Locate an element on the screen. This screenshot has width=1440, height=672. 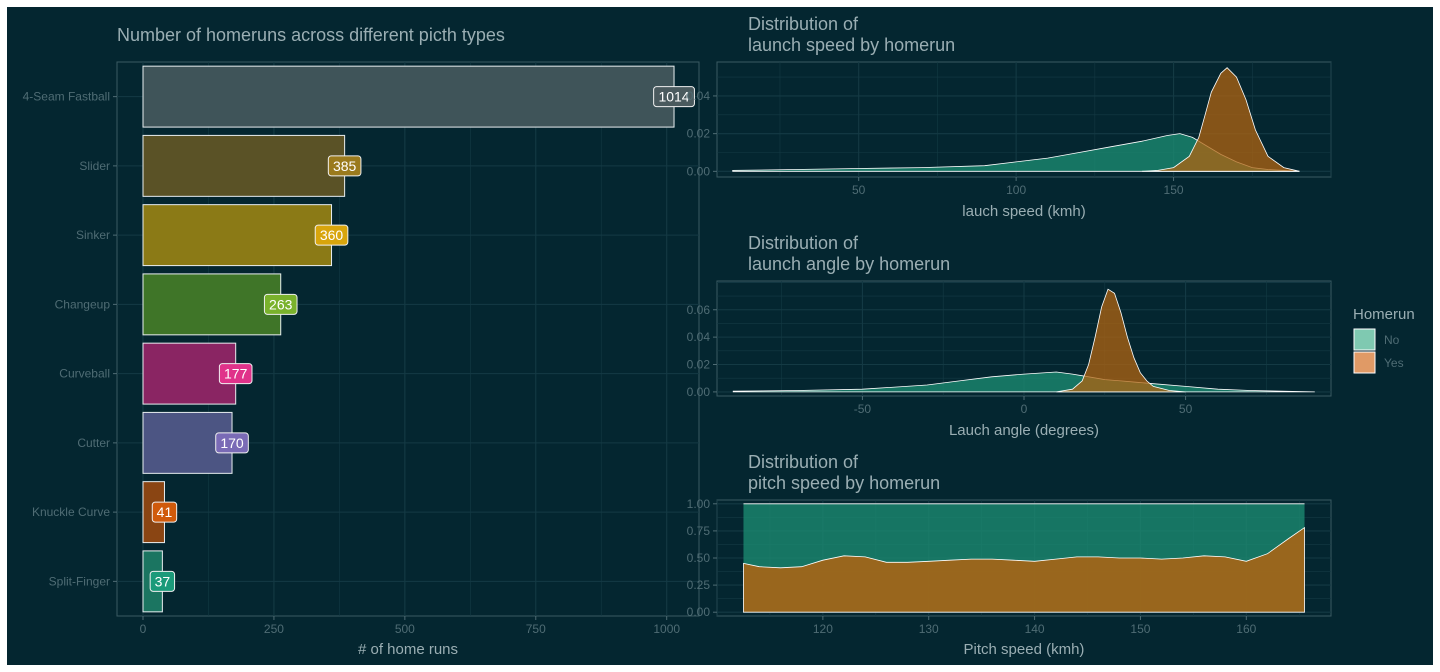
bar-value-label: 177 is located at coordinates (236, 374).